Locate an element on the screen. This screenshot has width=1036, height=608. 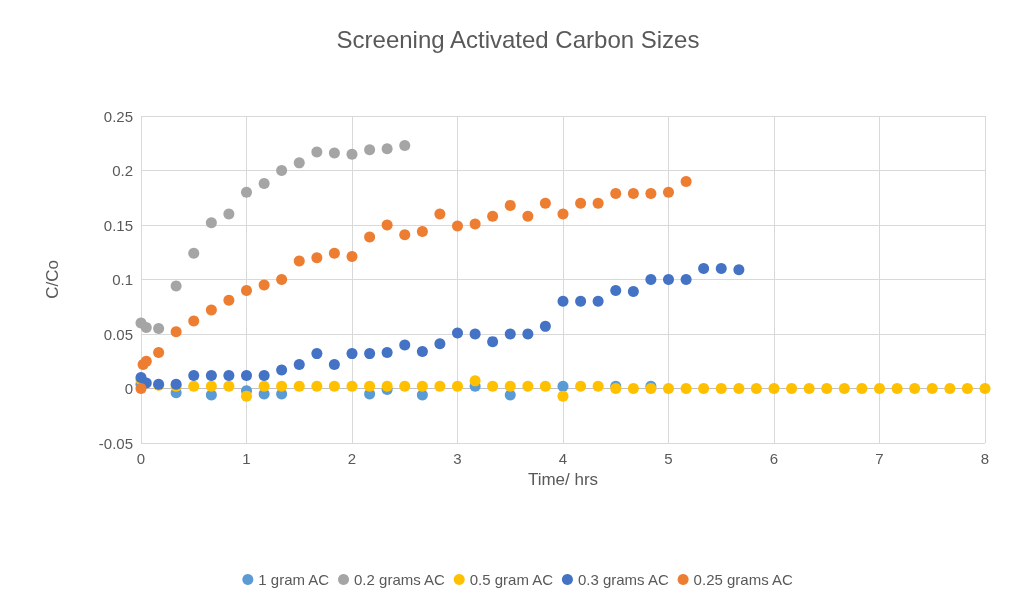
legend-label: 0.25 grams AC is located at coordinates (743, 579).